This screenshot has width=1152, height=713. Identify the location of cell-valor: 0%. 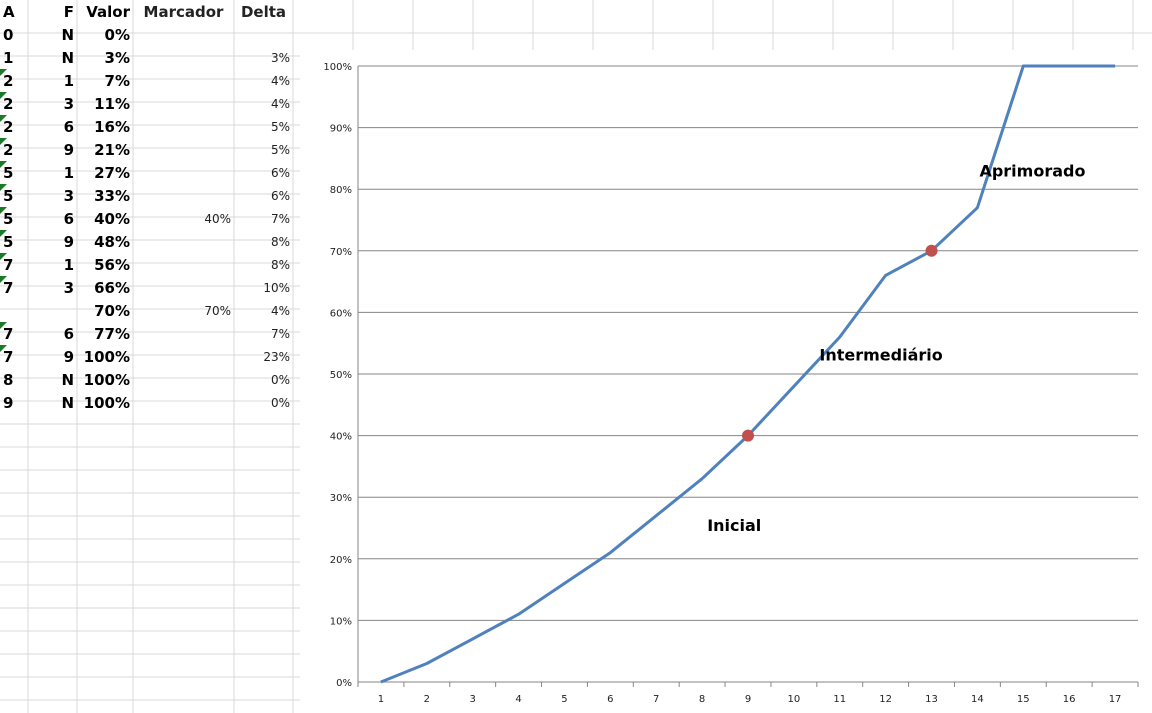
(117, 34).